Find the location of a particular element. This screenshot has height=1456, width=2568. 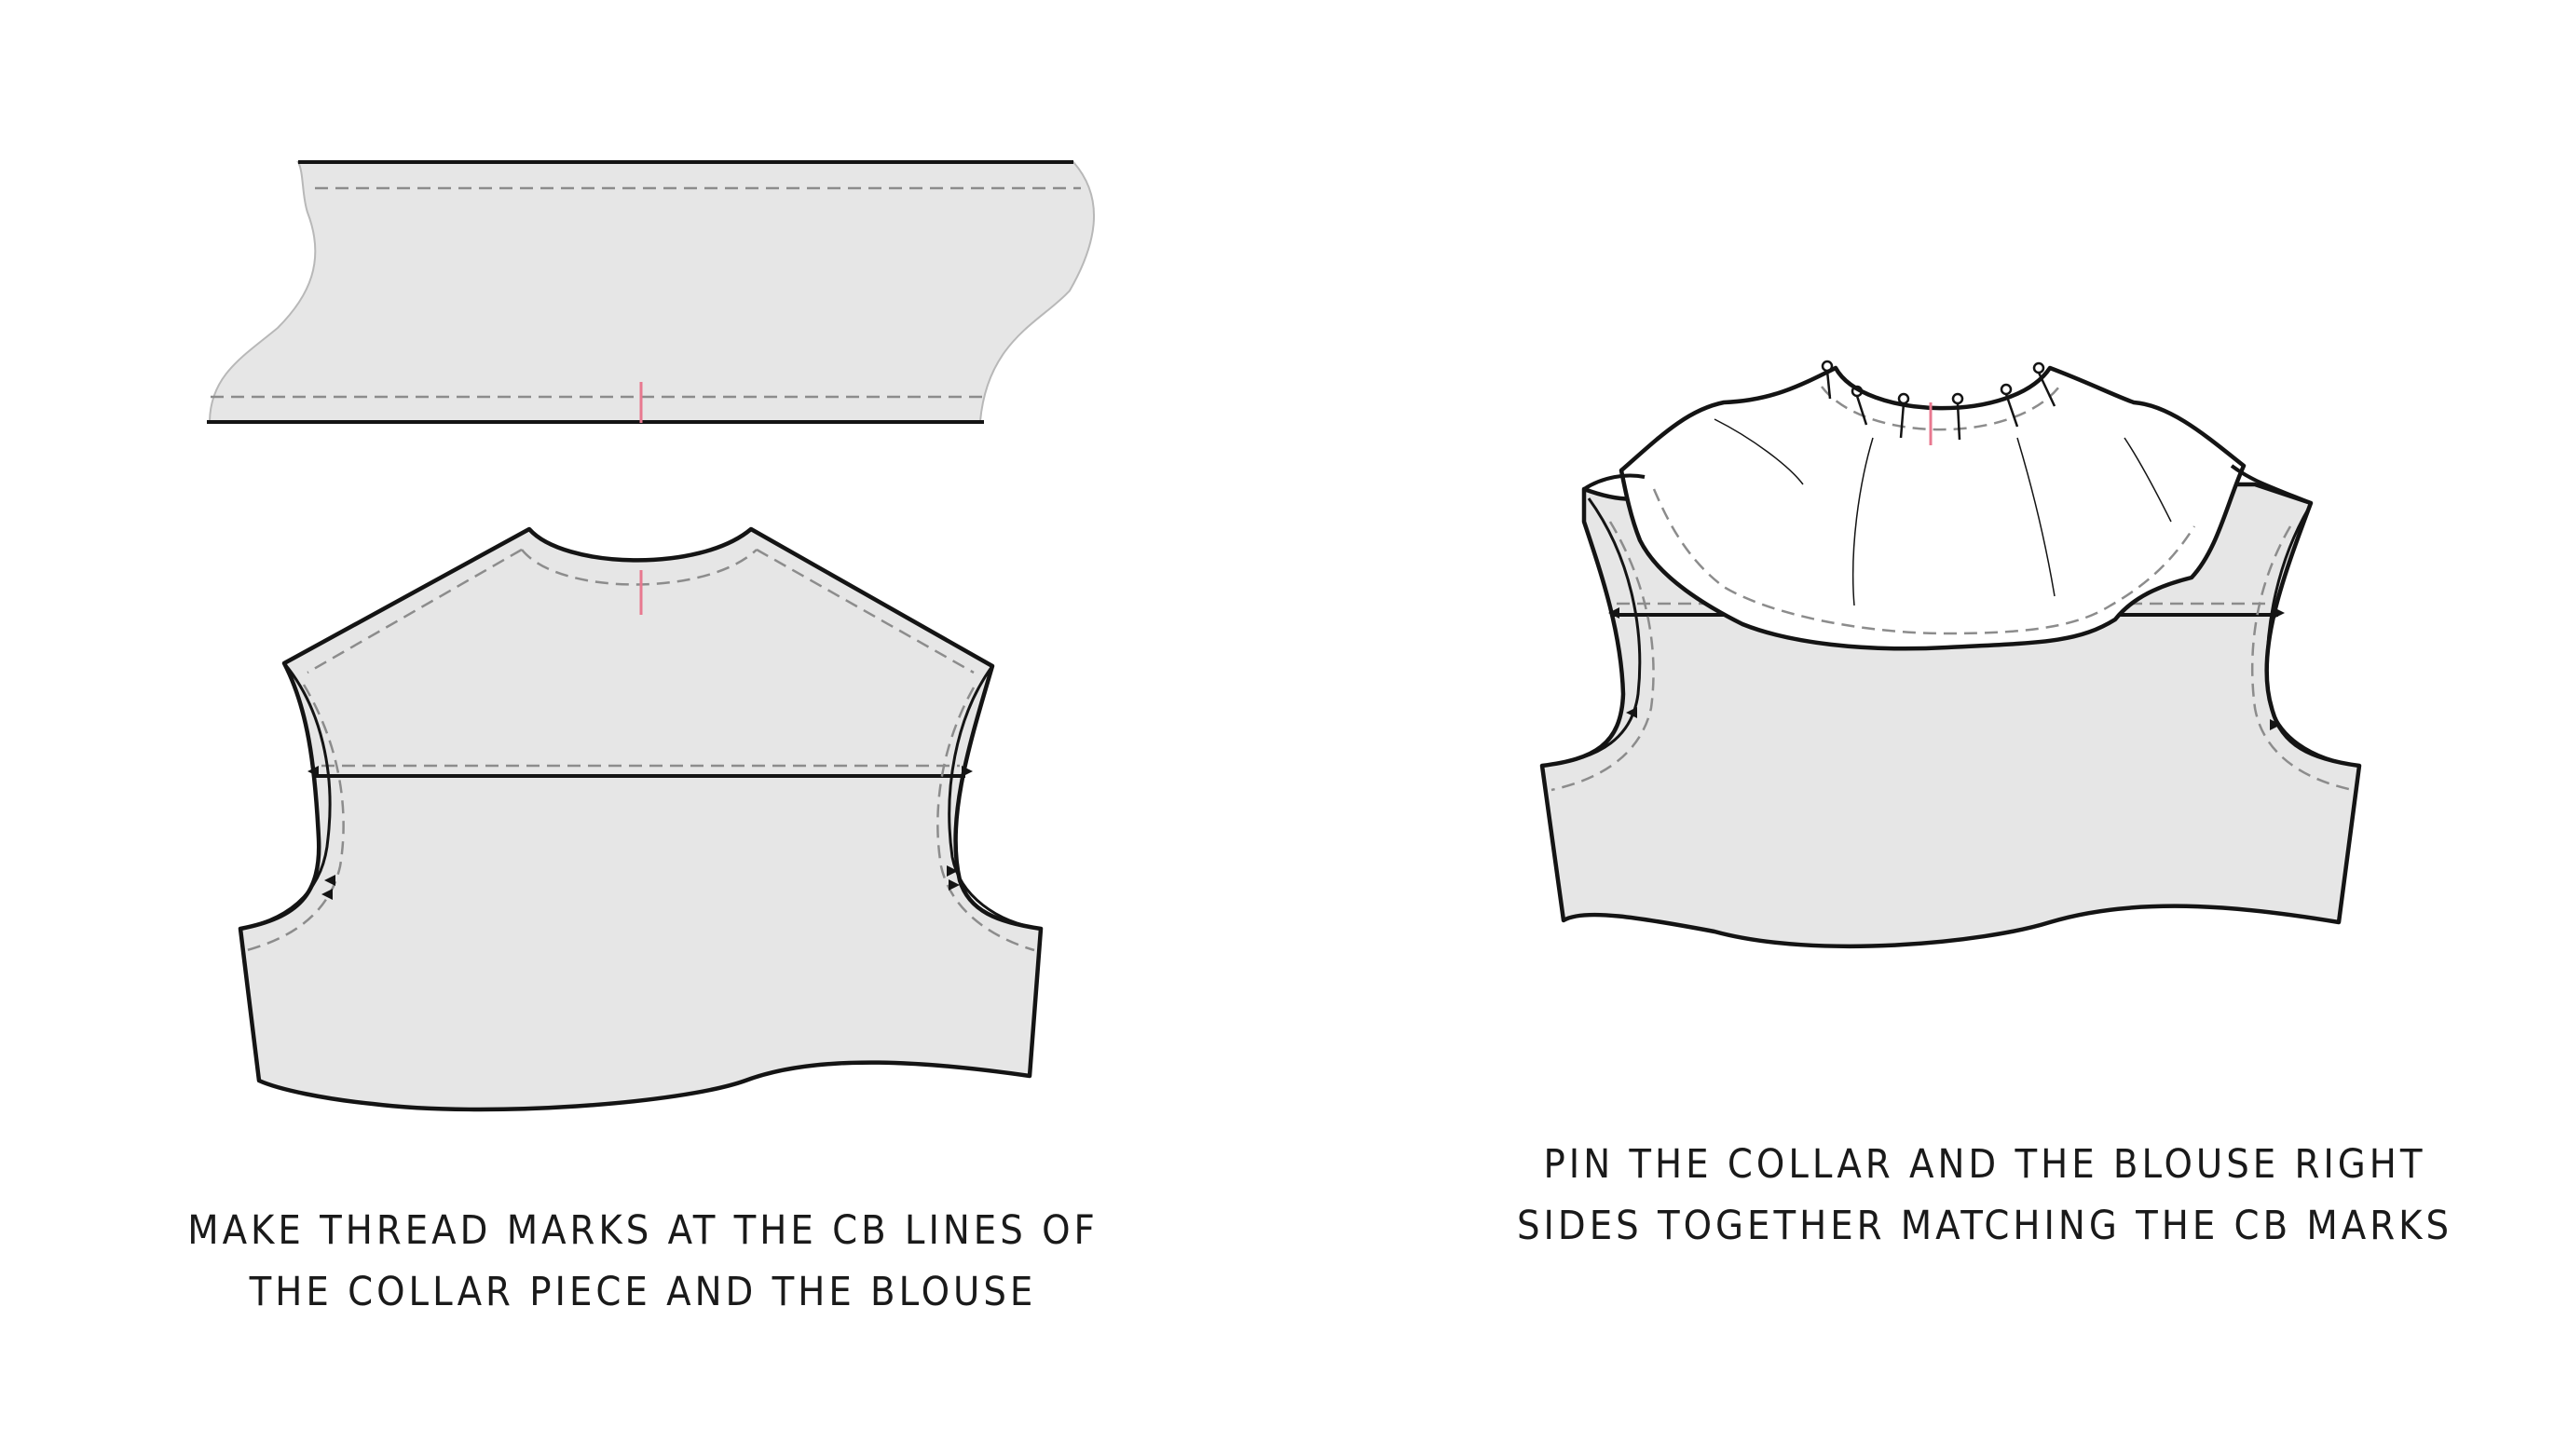

blouse-back is located at coordinates (641, 819).